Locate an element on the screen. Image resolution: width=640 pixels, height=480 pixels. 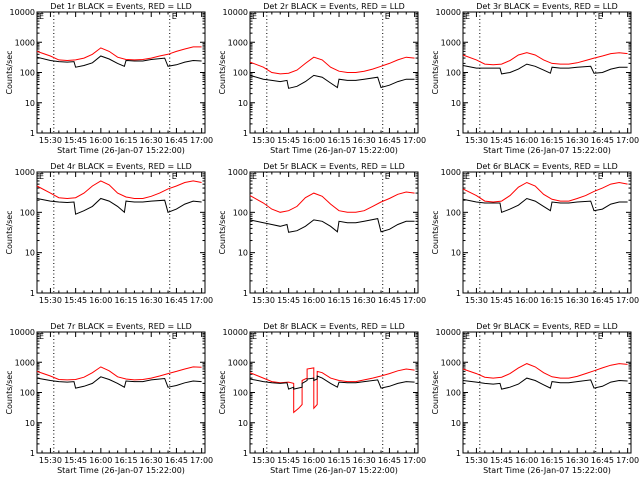
chart-title: Det 9r BLACK = Events, RED = LLD is located at coordinates (547, 326).